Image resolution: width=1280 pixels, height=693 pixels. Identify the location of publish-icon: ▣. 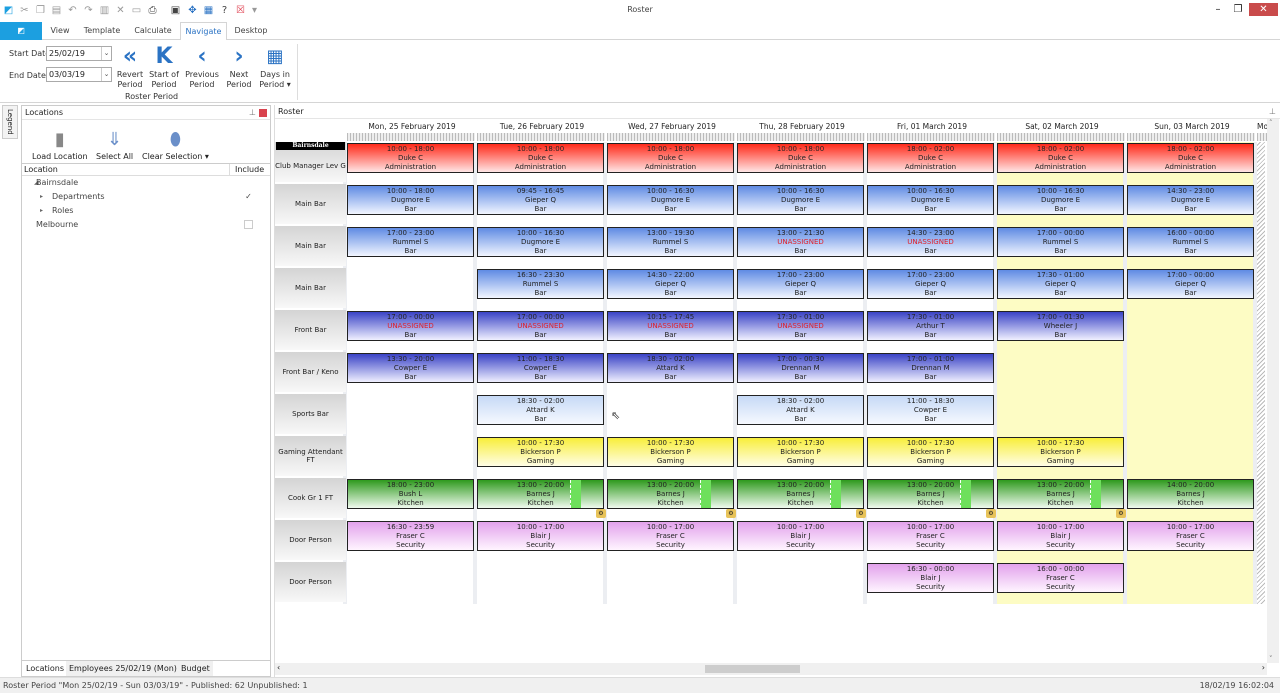
(175, 10).